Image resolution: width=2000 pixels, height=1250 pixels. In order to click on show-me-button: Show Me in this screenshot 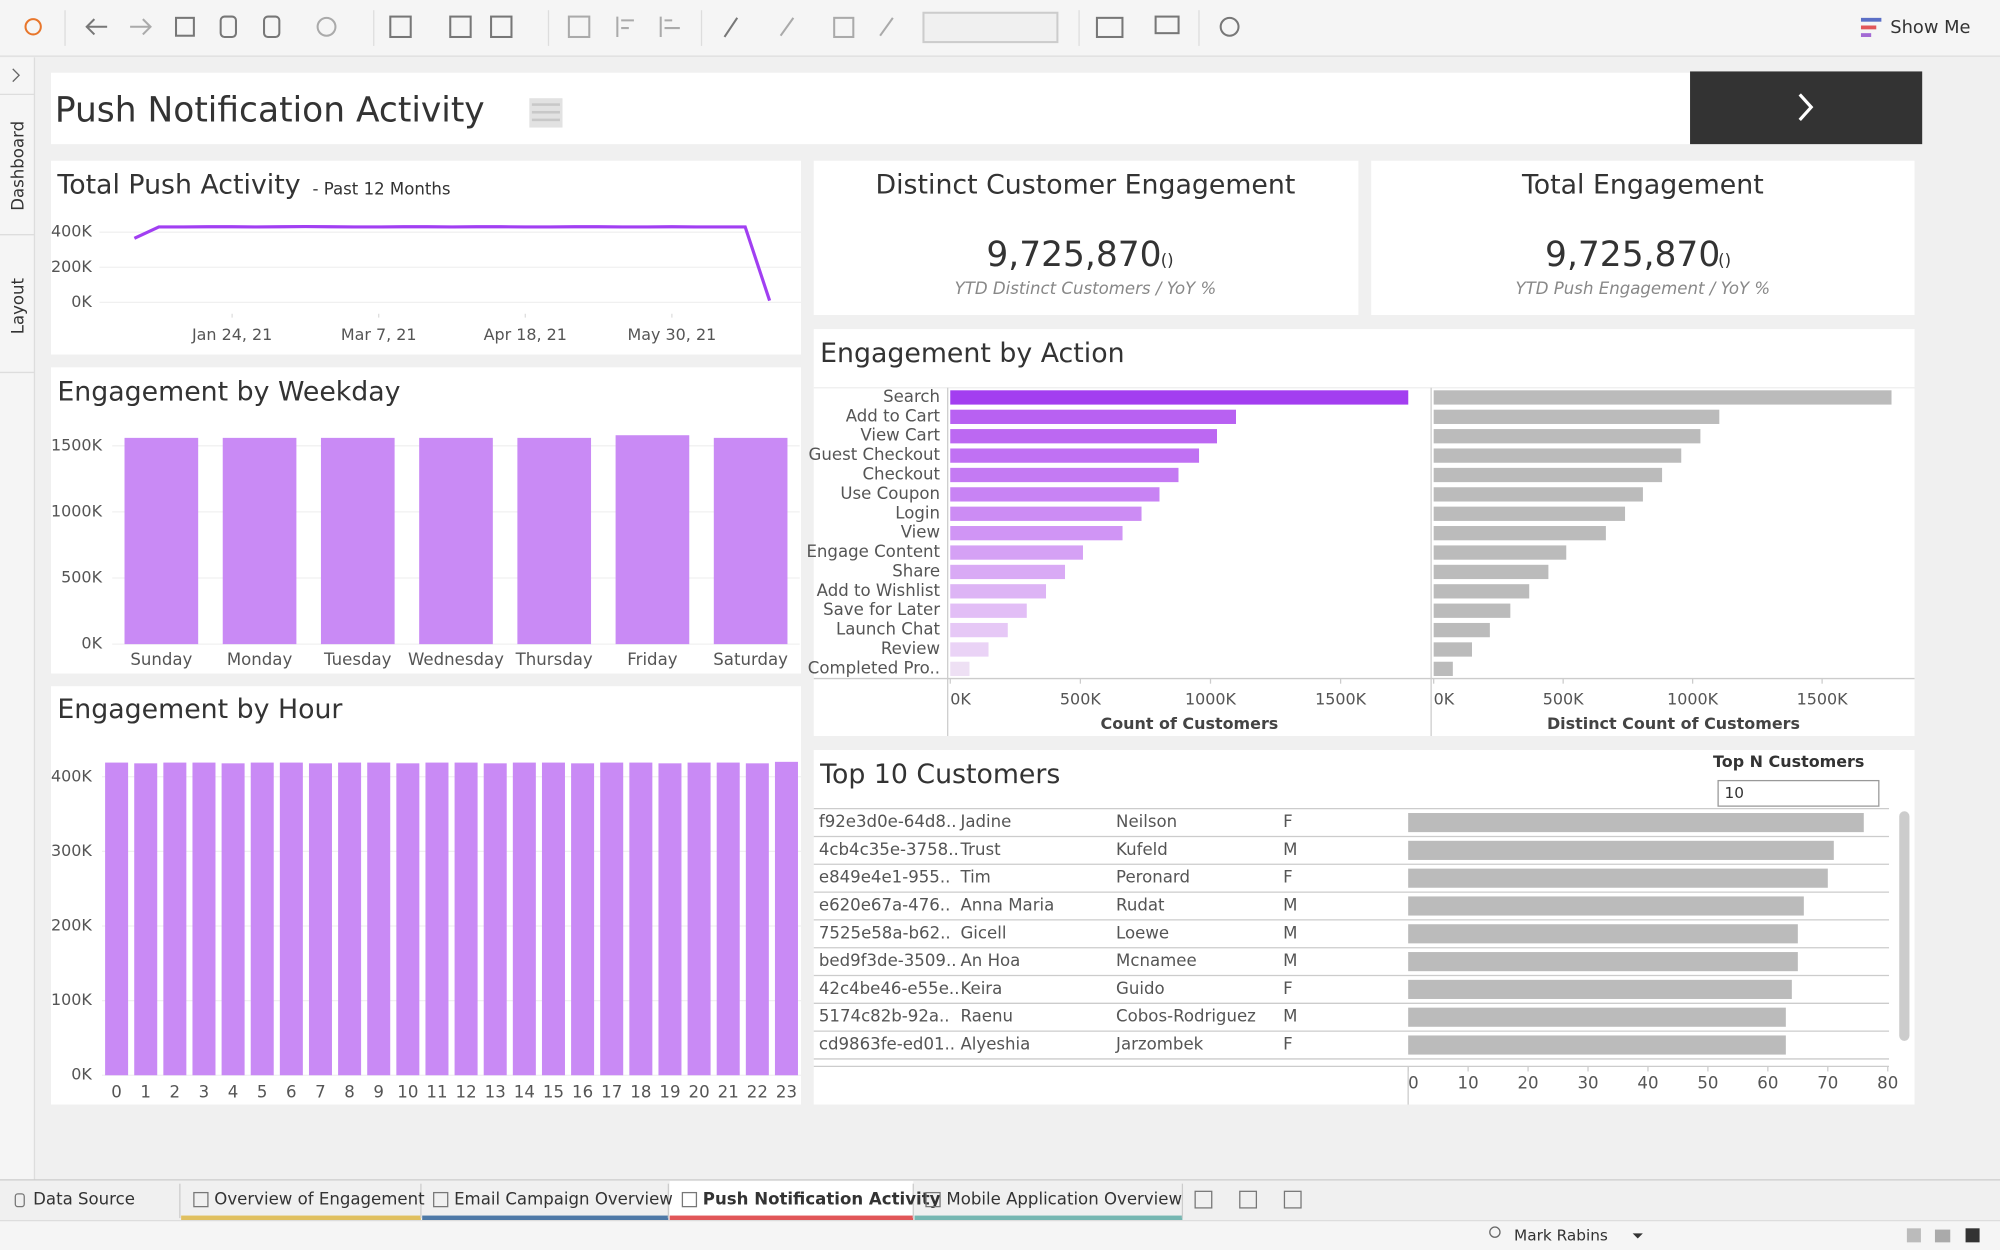, I will do `click(1915, 27)`.